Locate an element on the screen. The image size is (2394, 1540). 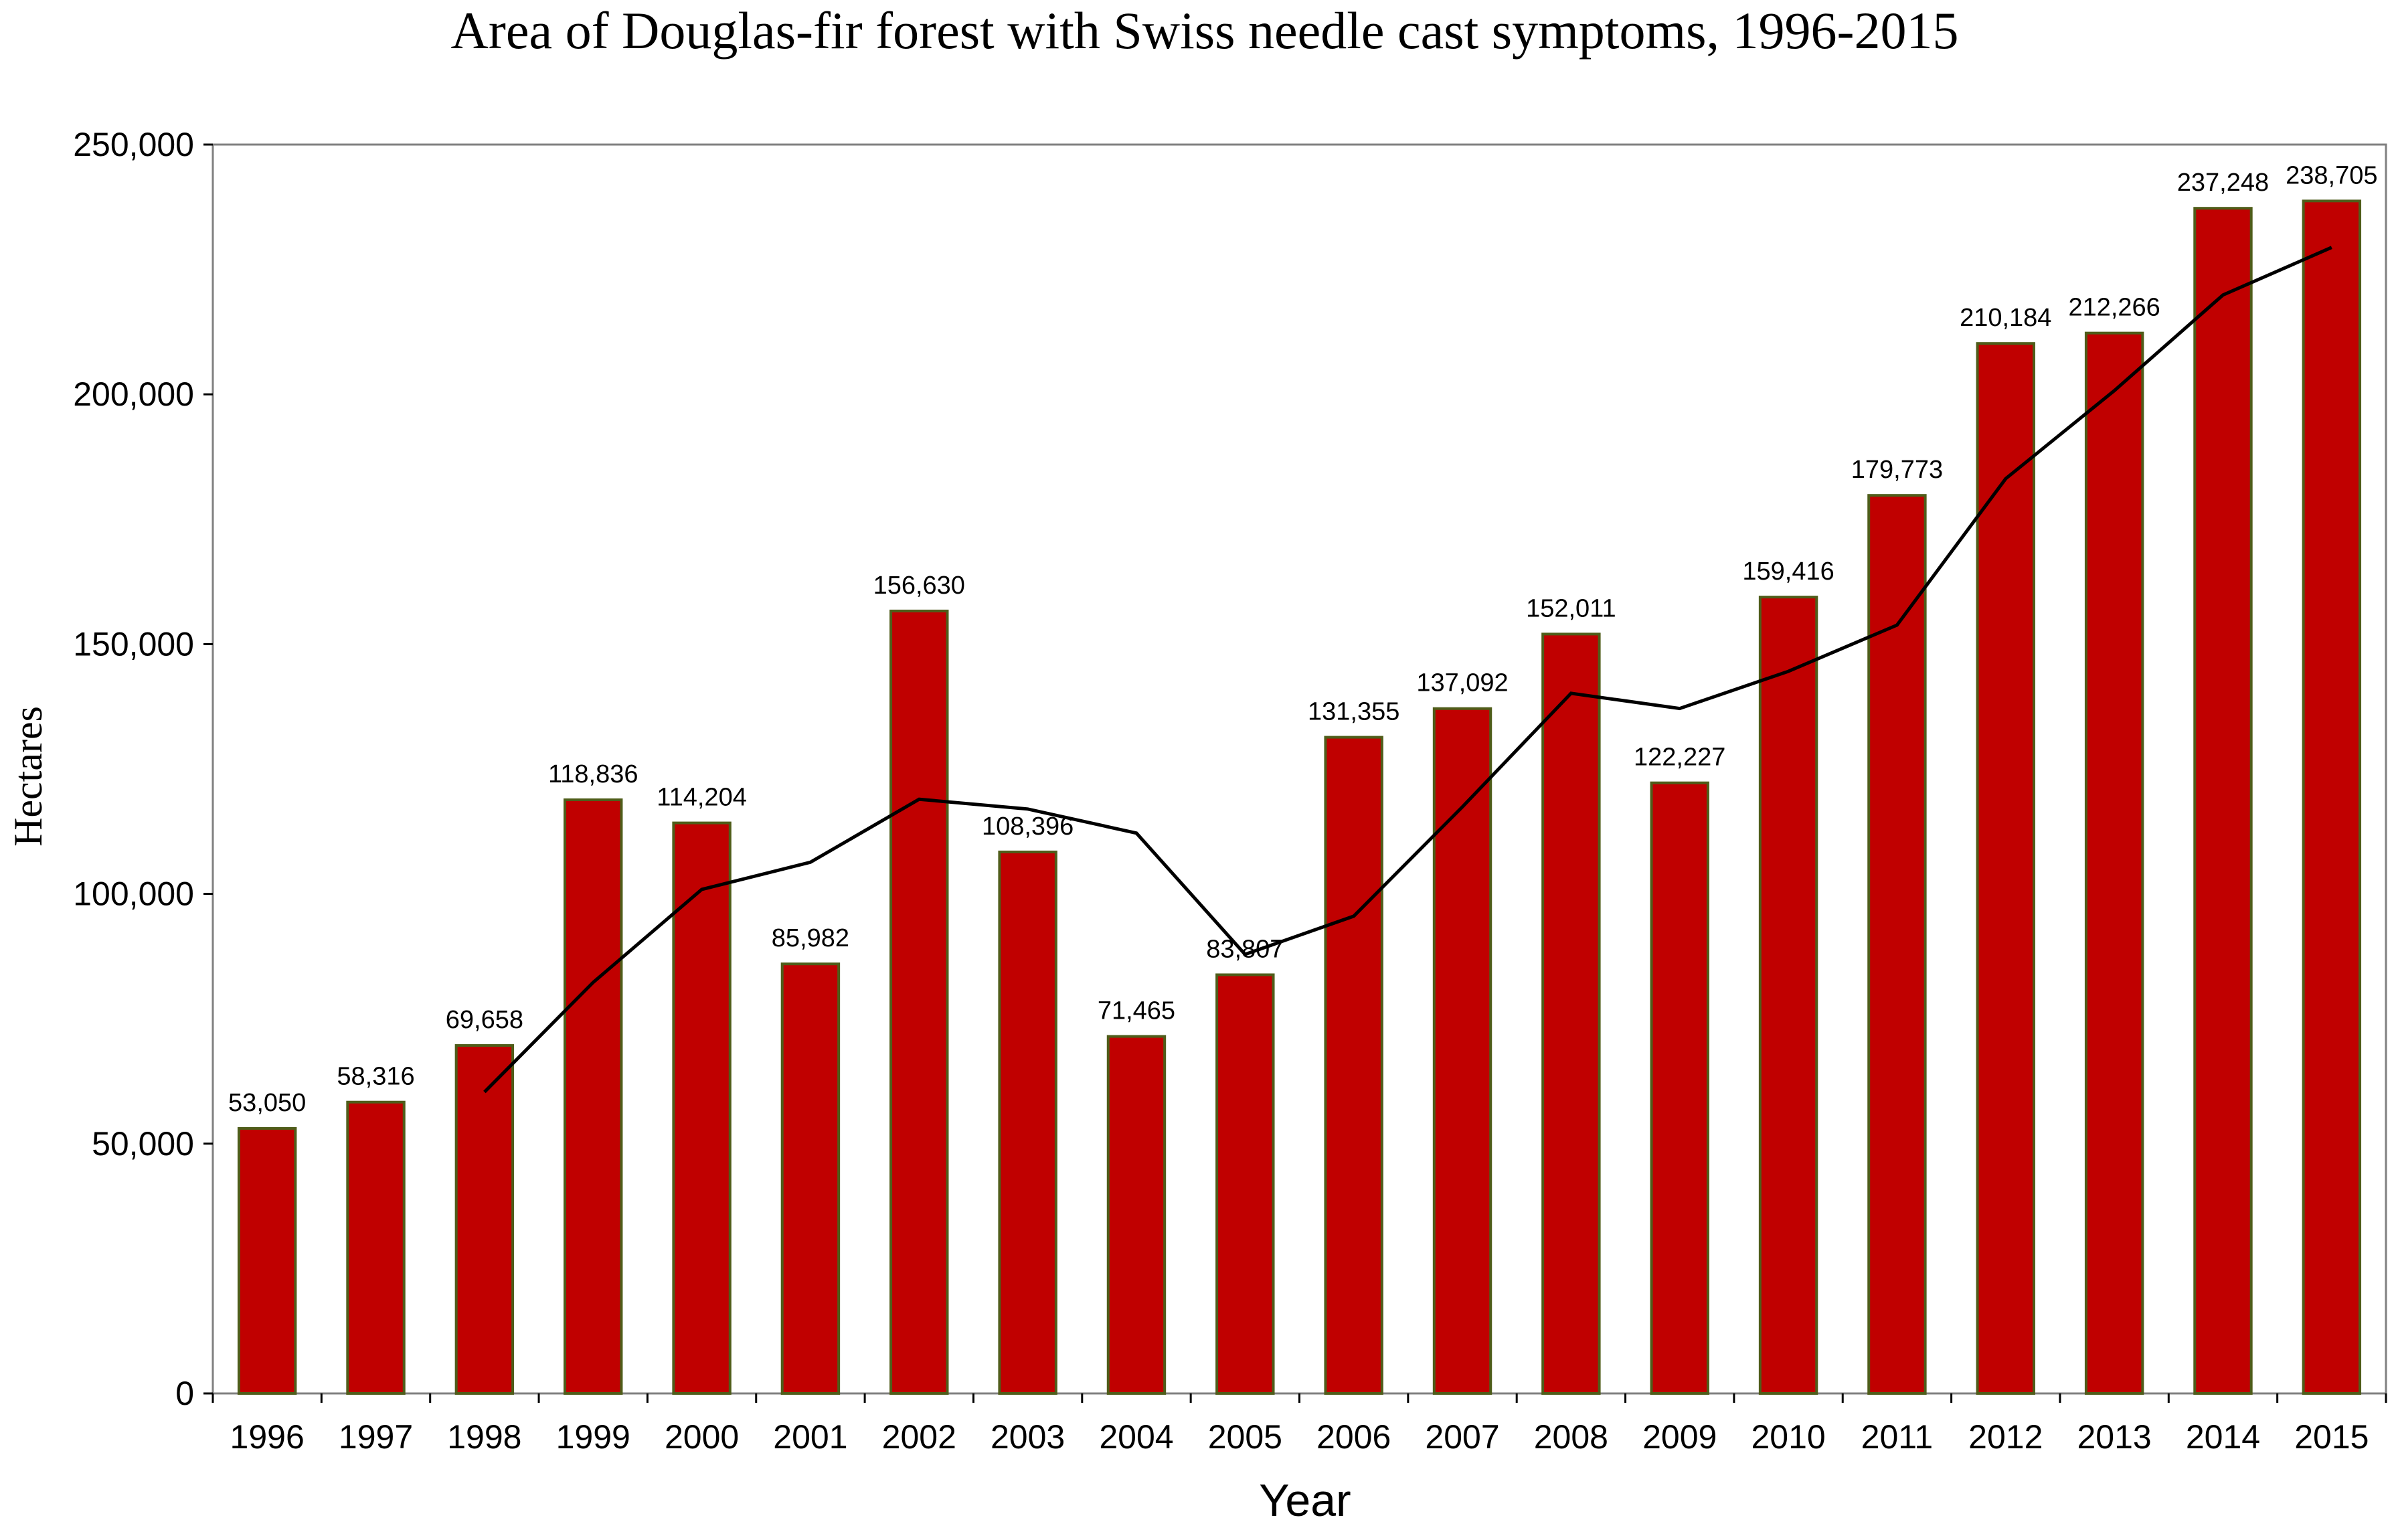
data-label-2011: 179,773 is located at coordinates (1897, 470).